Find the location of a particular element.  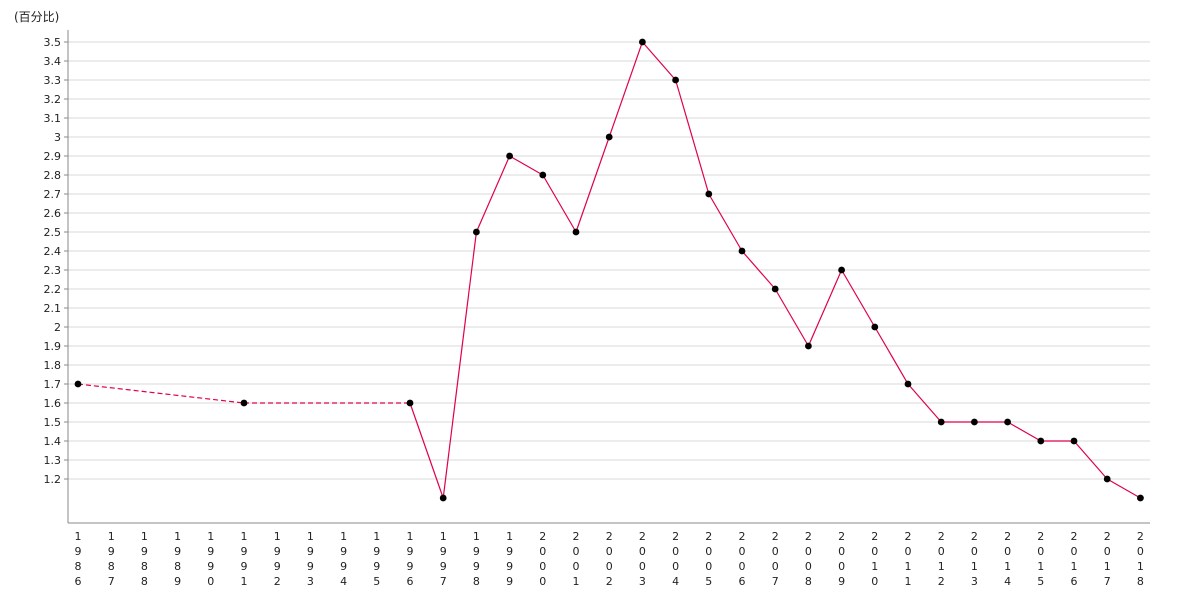

y-tick-label: 1.8 is located at coordinates (53, 365).